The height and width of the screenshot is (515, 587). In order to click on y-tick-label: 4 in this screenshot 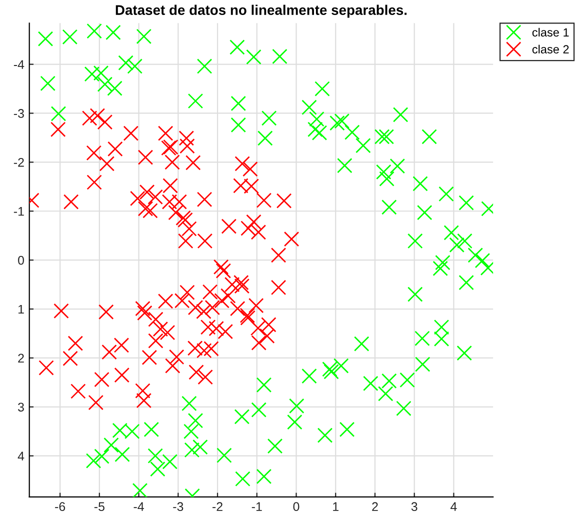, I will do `click(21, 456)`.